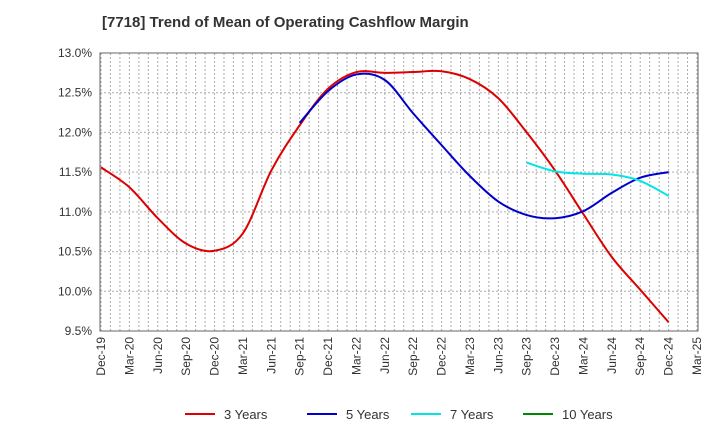 The height and width of the screenshot is (440, 720). What do you see at coordinates (498, 355) in the screenshot?
I see `x-tick-label: Jun-23` at bounding box center [498, 355].